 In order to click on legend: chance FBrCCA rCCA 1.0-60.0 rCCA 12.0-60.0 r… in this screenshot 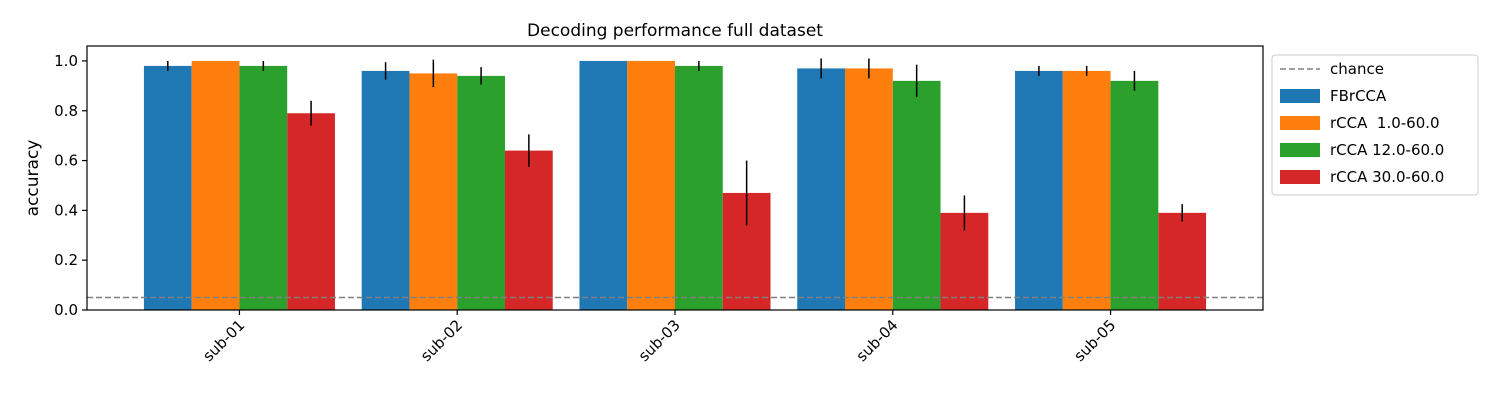, I will do `click(1375, 125)`.